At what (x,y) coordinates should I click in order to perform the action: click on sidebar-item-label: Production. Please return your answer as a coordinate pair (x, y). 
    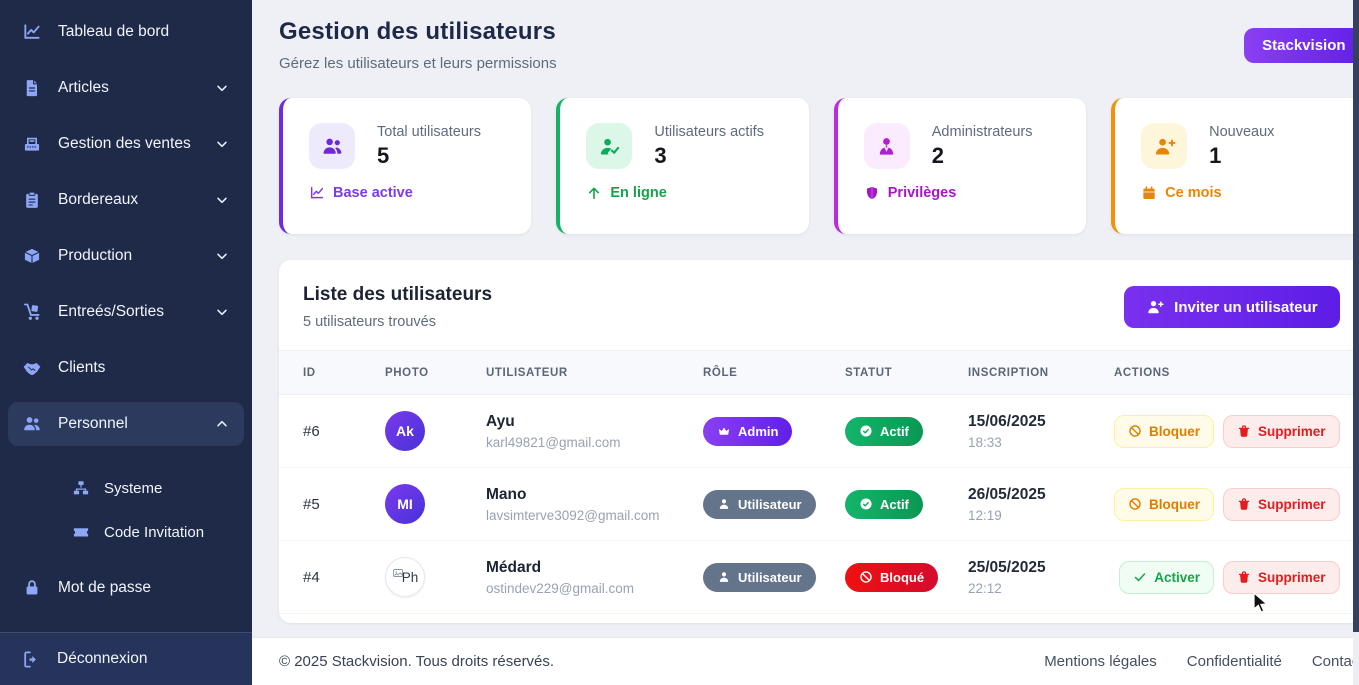
    Looking at the image, I should click on (95, 255).